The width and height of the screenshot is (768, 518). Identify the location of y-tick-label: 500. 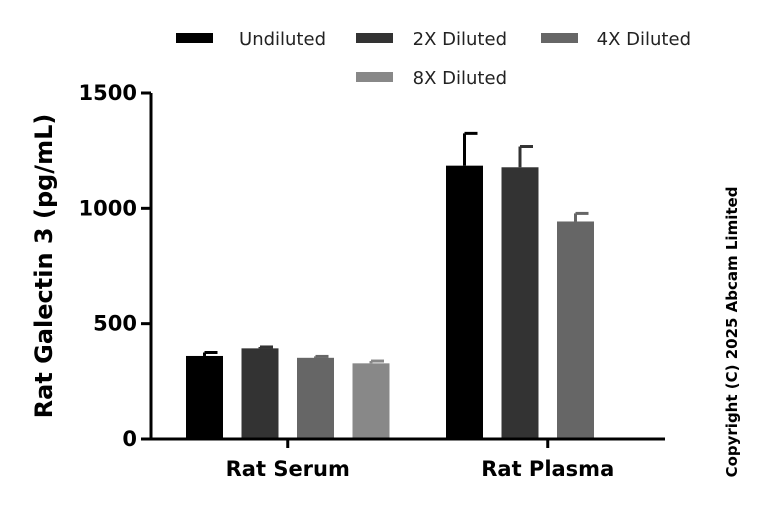
(115, 324).